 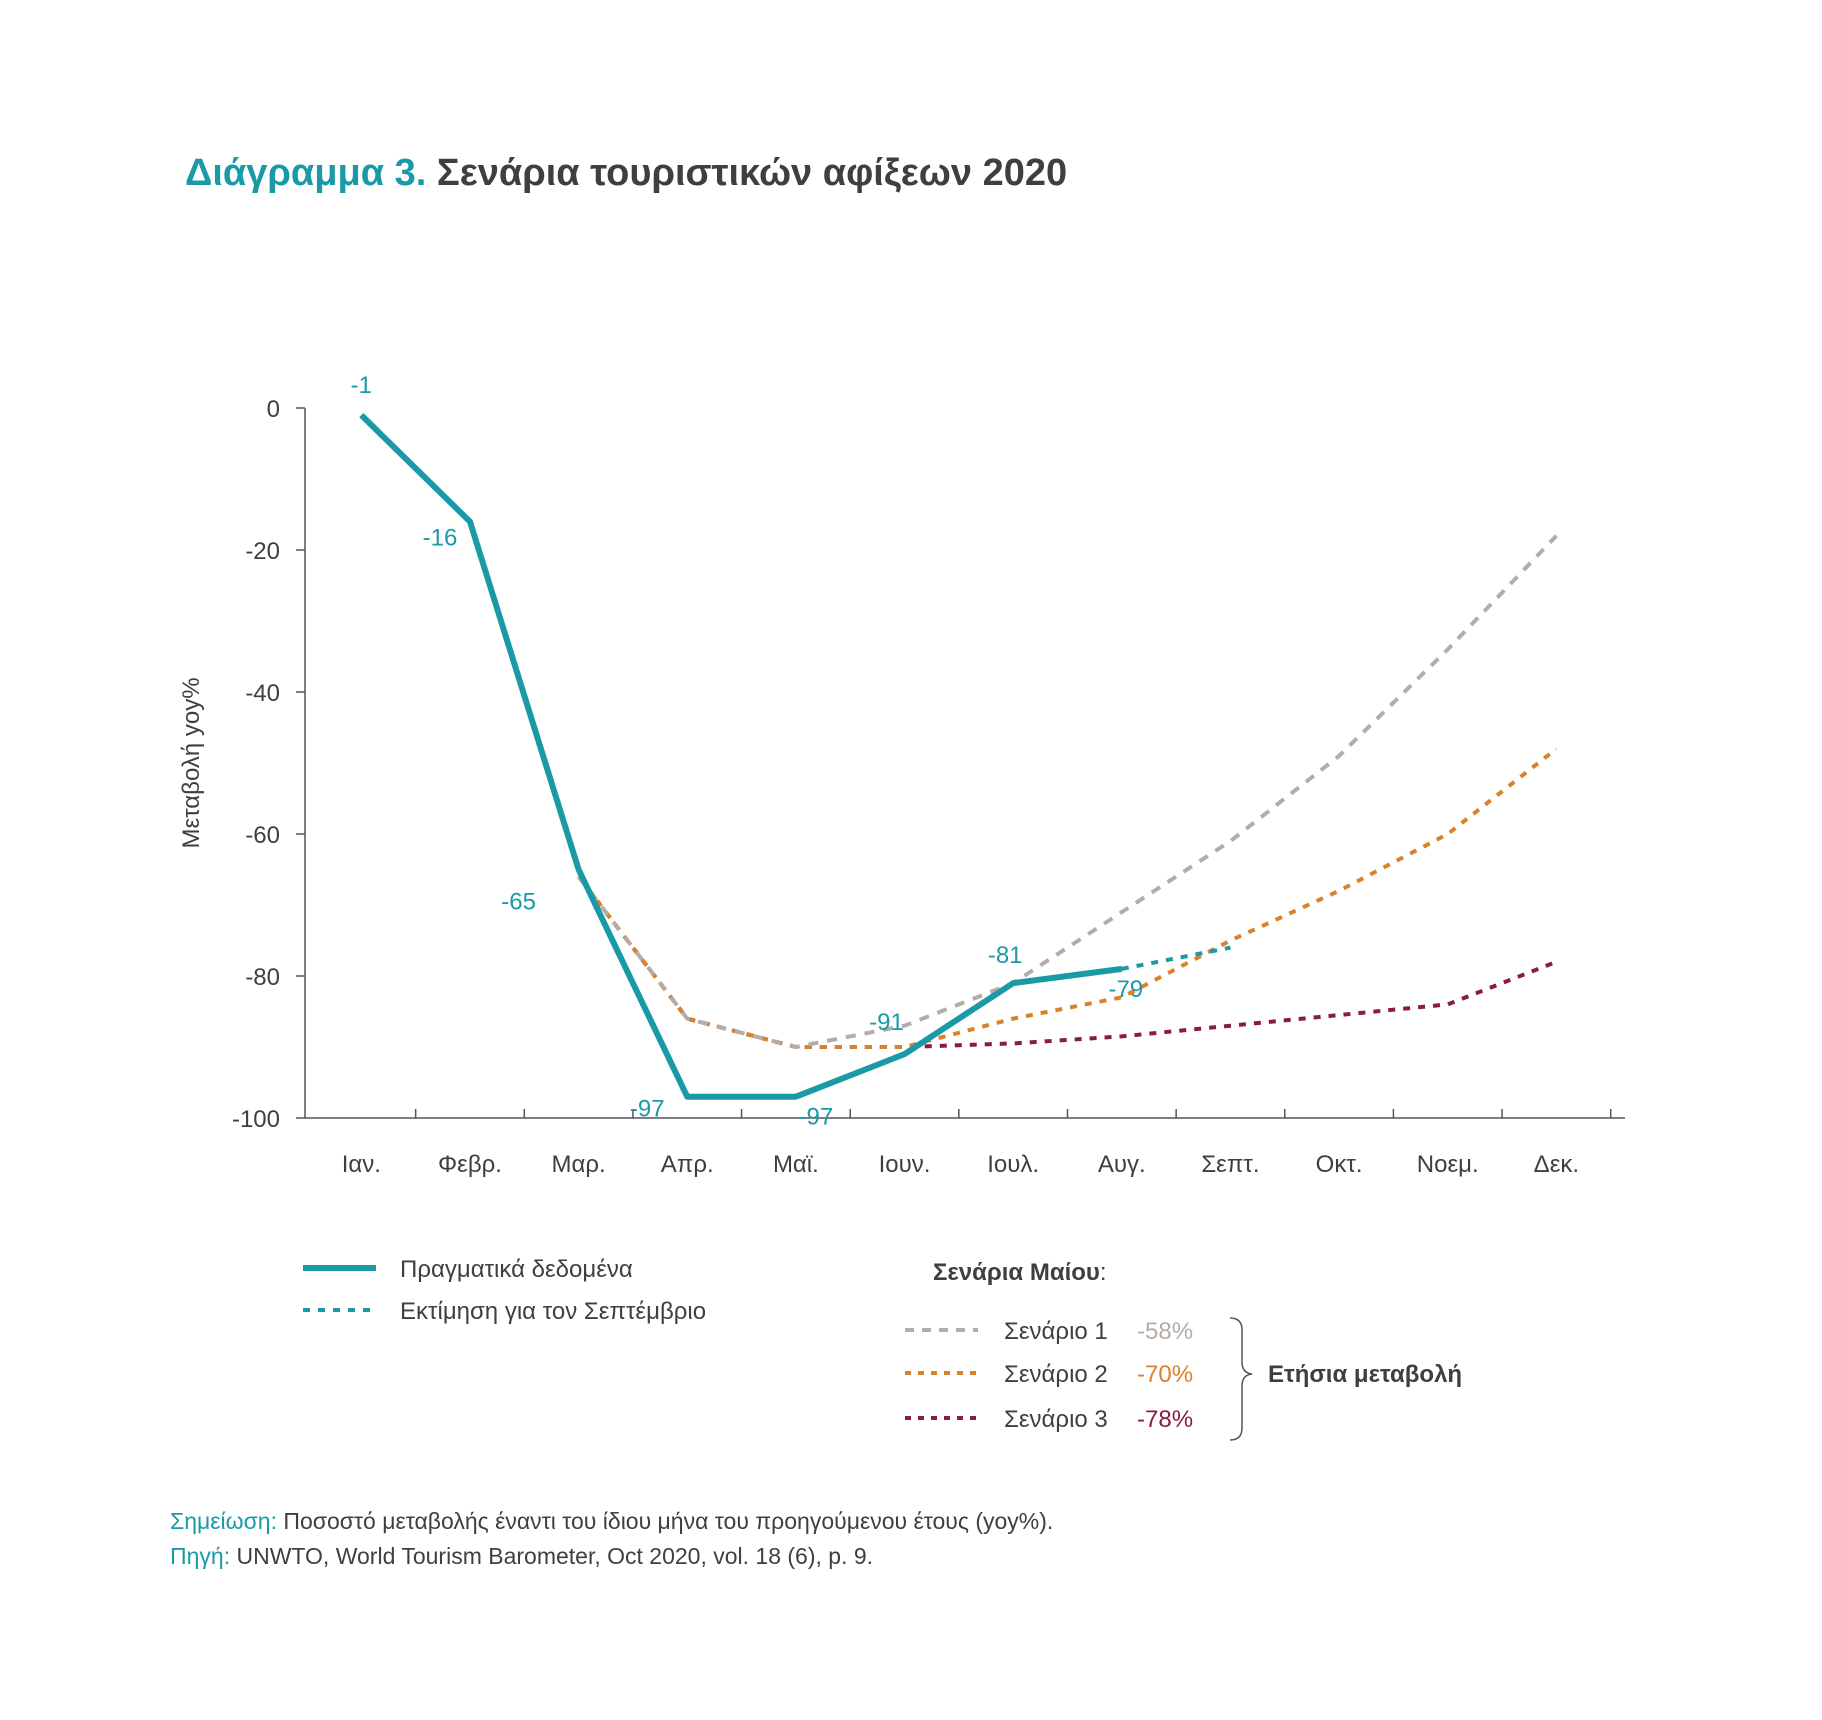 I want to click on chart-title-main: Σενάρια τουριστικών αφίξεων 2020, so click(x=752, y=173).